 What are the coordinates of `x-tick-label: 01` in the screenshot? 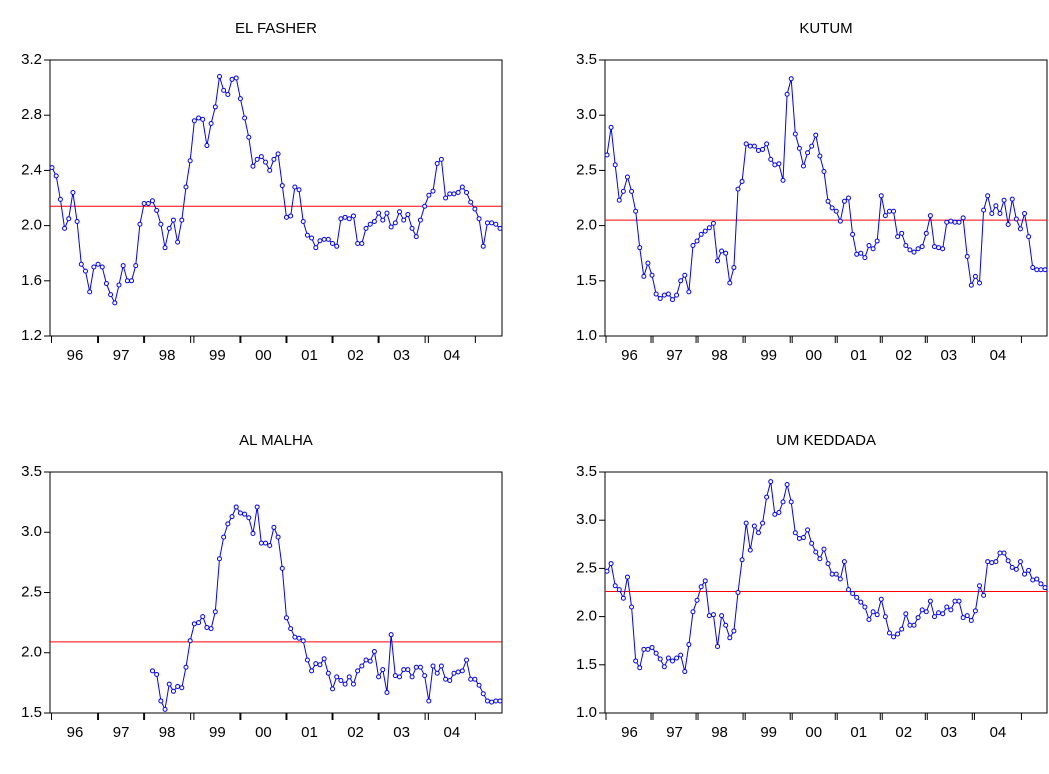 It's located at (858, 732).